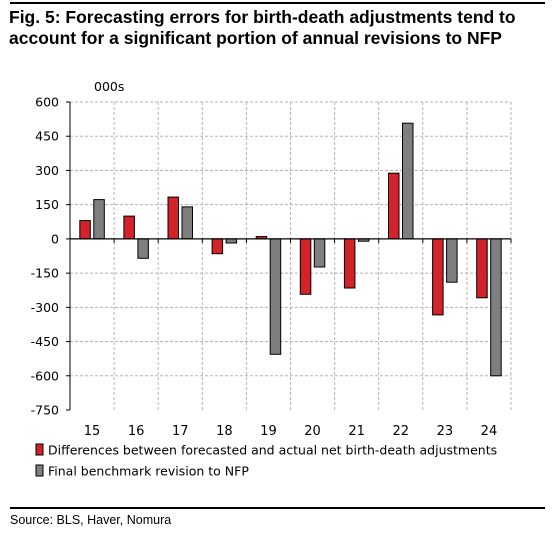 The height and width of the screenshot is (536, 552). I want to click on y-tick-label: 600, so click(47, 102).